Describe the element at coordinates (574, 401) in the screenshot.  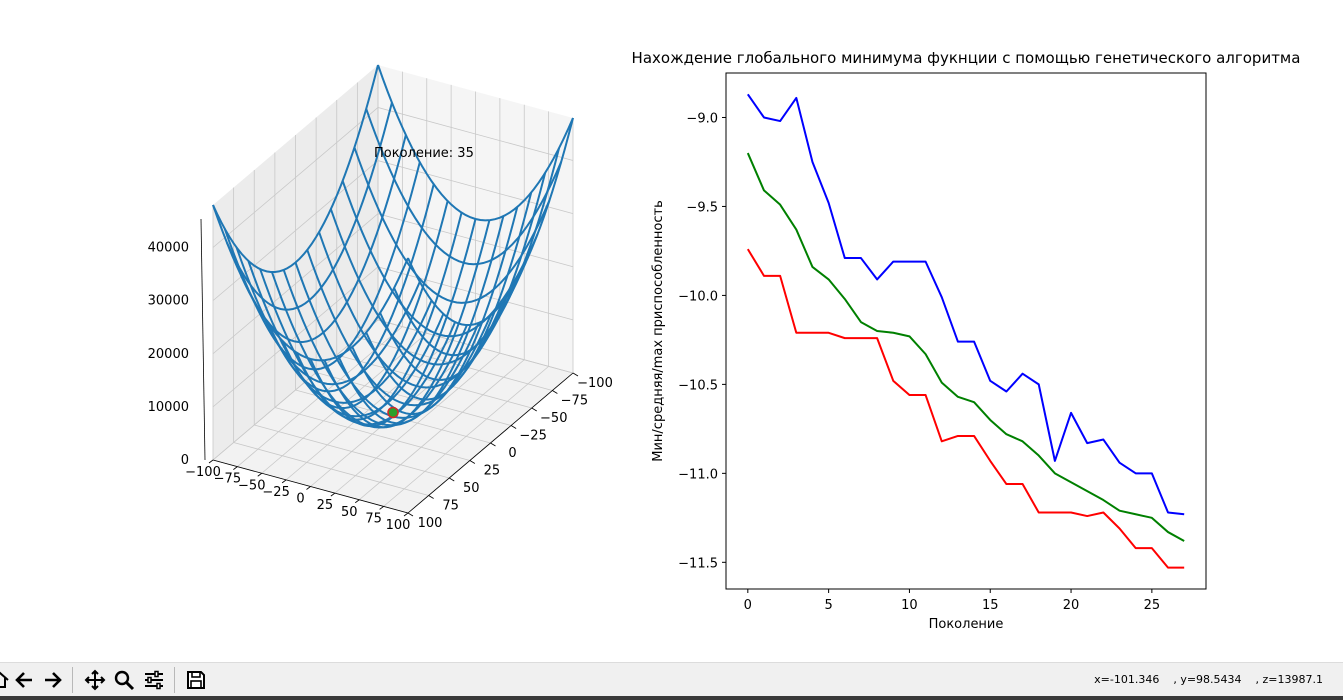
I see `y-tick-label: −75` at that location.